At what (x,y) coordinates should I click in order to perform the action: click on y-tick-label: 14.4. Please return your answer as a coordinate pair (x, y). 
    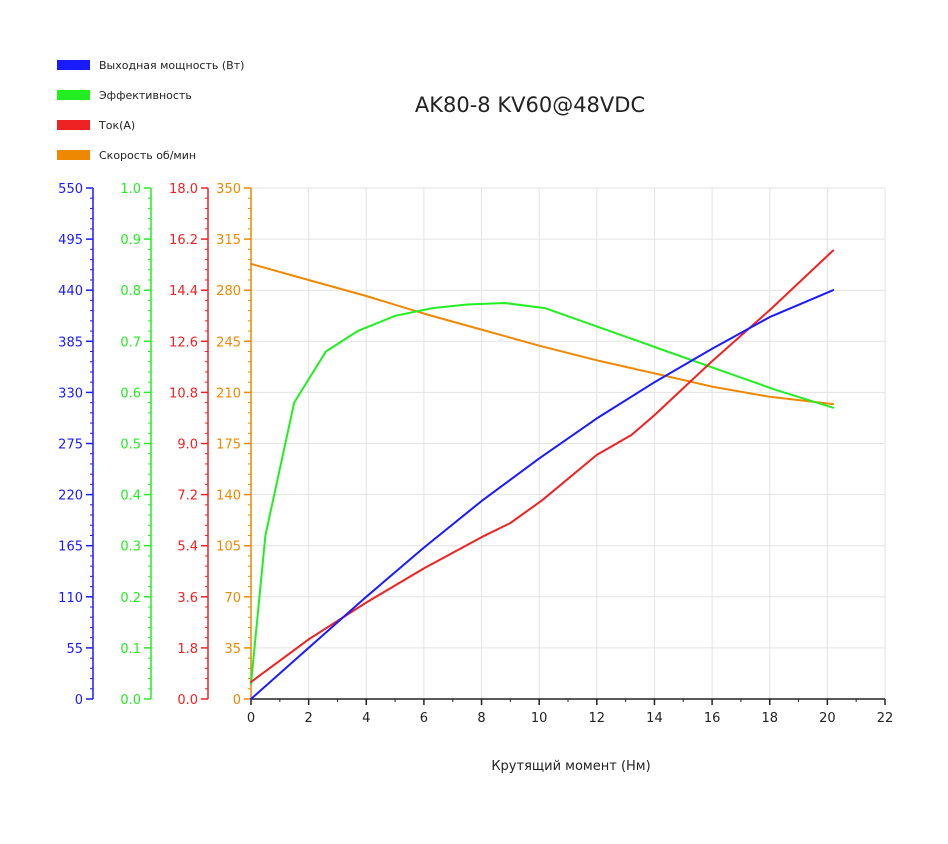
    Looking at the image, I should click on (183, 291).